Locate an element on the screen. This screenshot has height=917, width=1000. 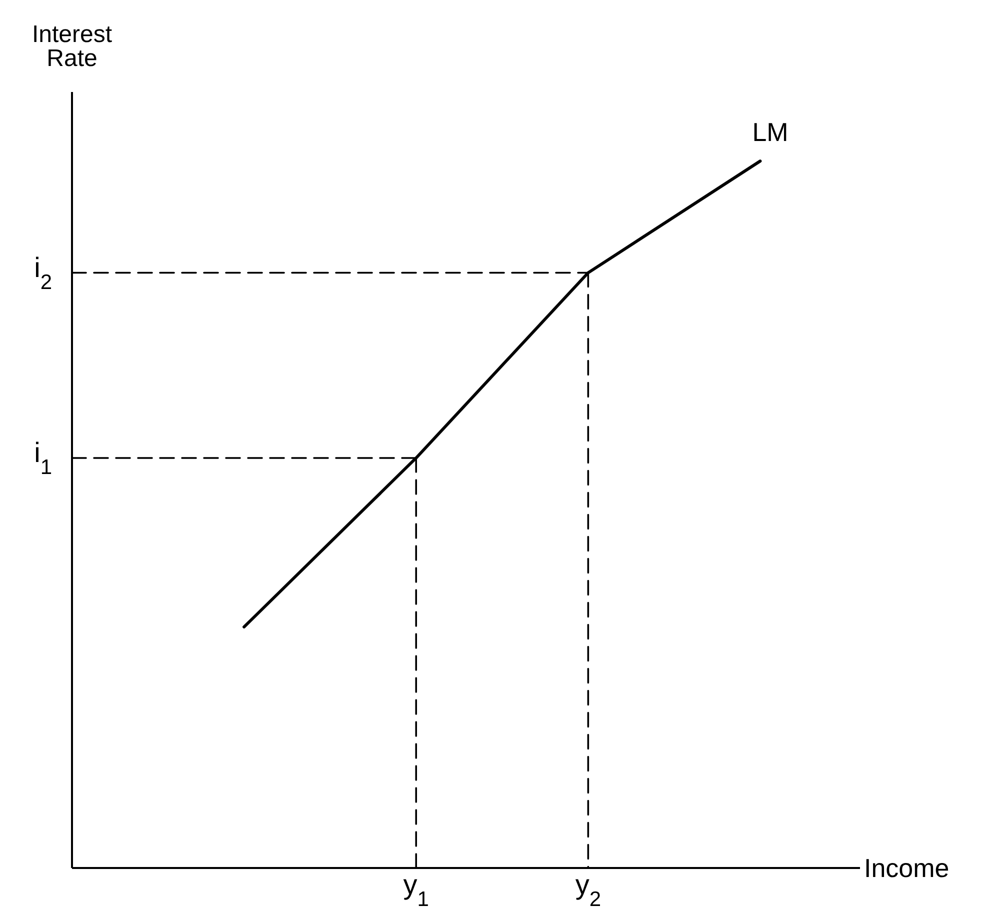
text: i$_{1}$ is located at coordinates (43, 457).